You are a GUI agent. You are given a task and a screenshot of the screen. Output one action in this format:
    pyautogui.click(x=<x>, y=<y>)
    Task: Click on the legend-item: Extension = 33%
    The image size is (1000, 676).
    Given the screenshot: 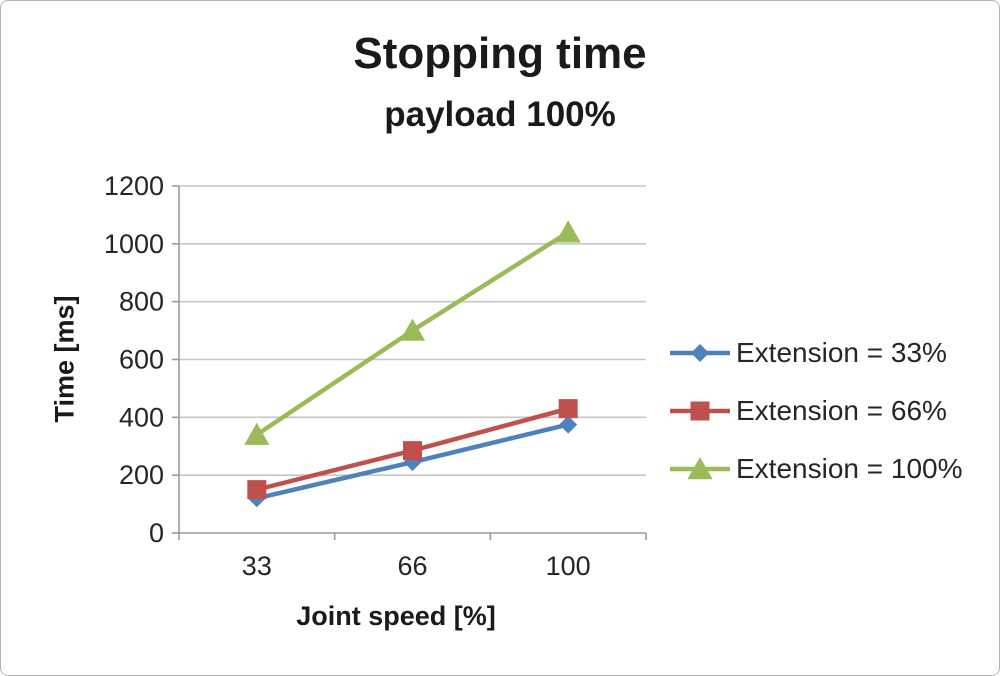 What is the action you would take?
    pyautogui.click(x=816, y=353)
    